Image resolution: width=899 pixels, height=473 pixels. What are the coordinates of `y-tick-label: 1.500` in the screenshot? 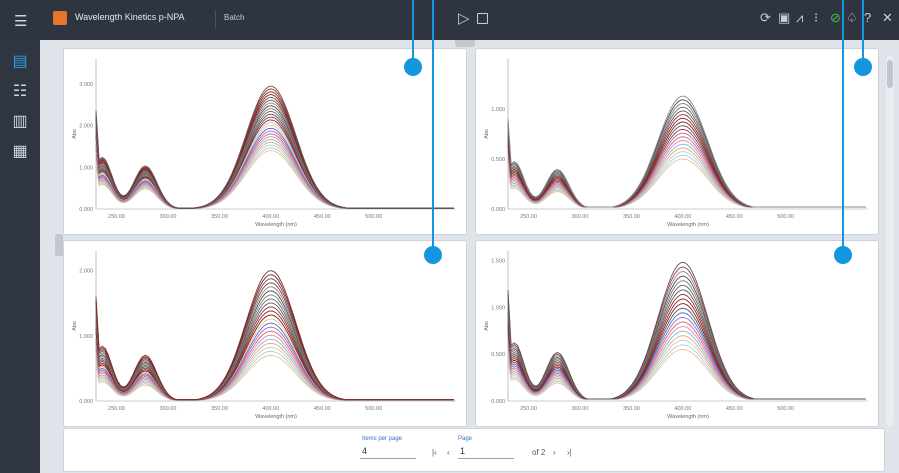 It's located at (498, 261).